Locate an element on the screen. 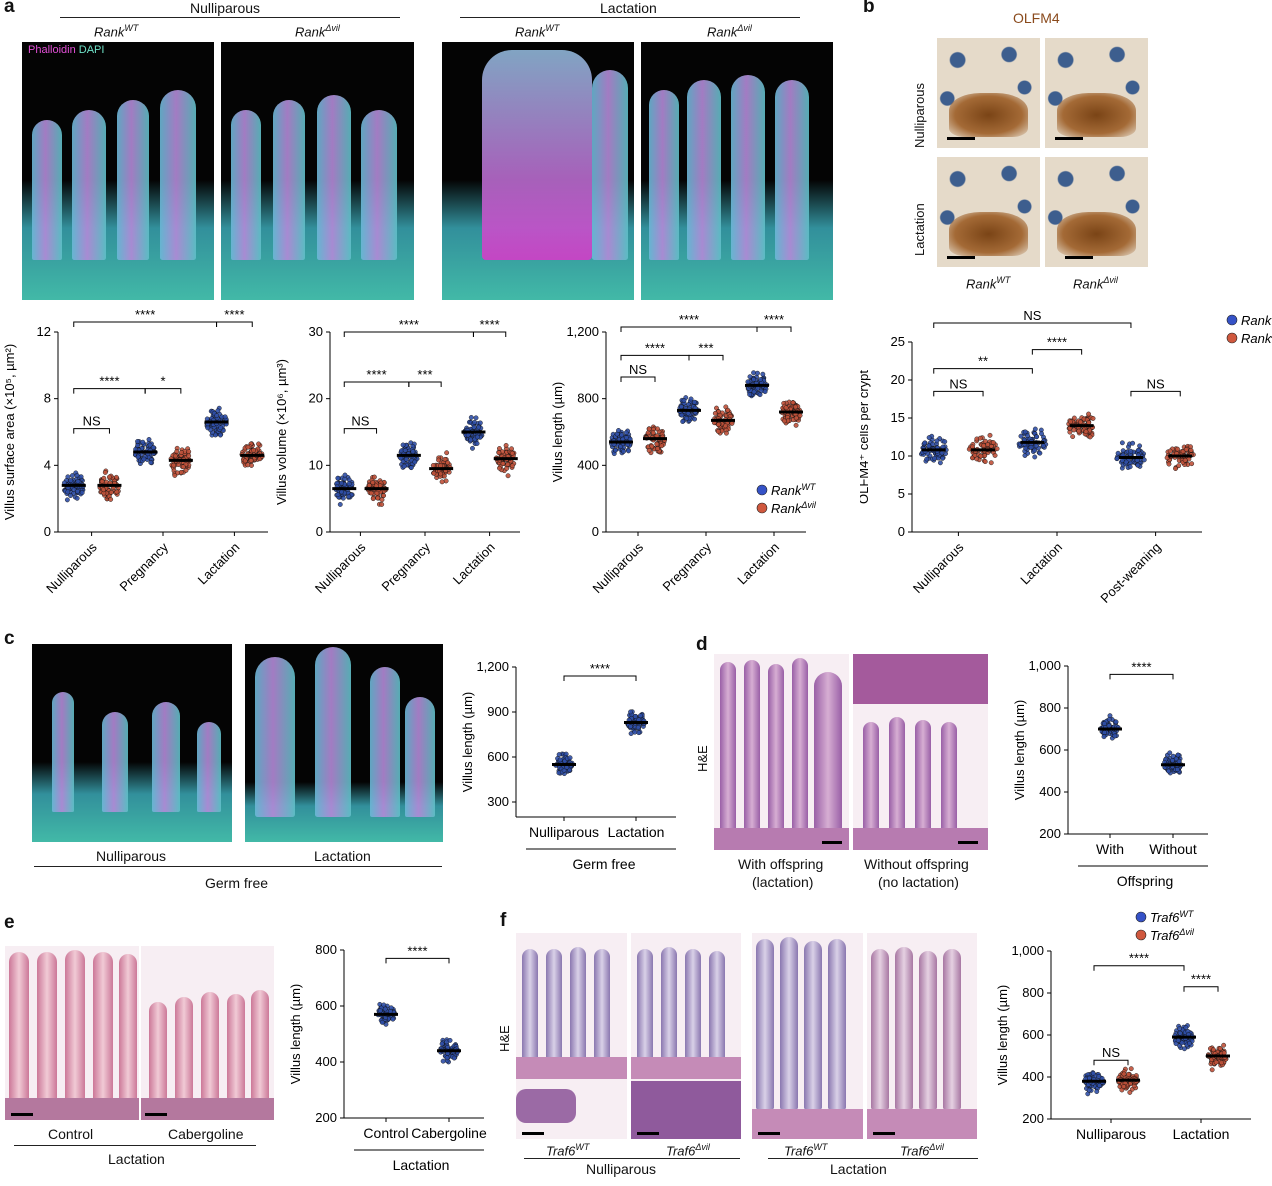  x-tick-label: Pregnancy is located at coordinates (687, 566).